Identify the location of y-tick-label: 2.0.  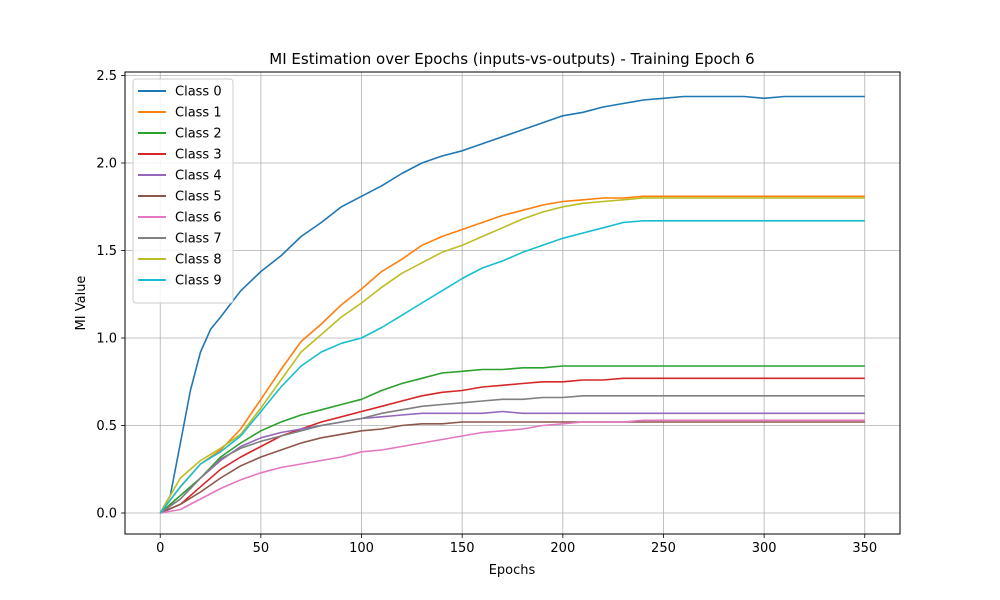
(106, 164).